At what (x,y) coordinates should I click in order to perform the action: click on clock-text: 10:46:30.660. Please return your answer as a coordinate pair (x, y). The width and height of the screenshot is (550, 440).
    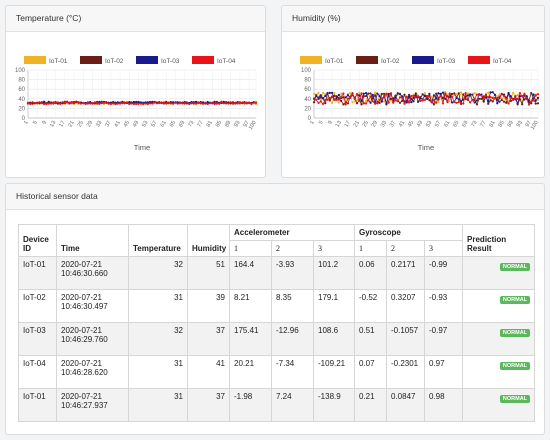
    Looking at the image, I should click on (84, 273).